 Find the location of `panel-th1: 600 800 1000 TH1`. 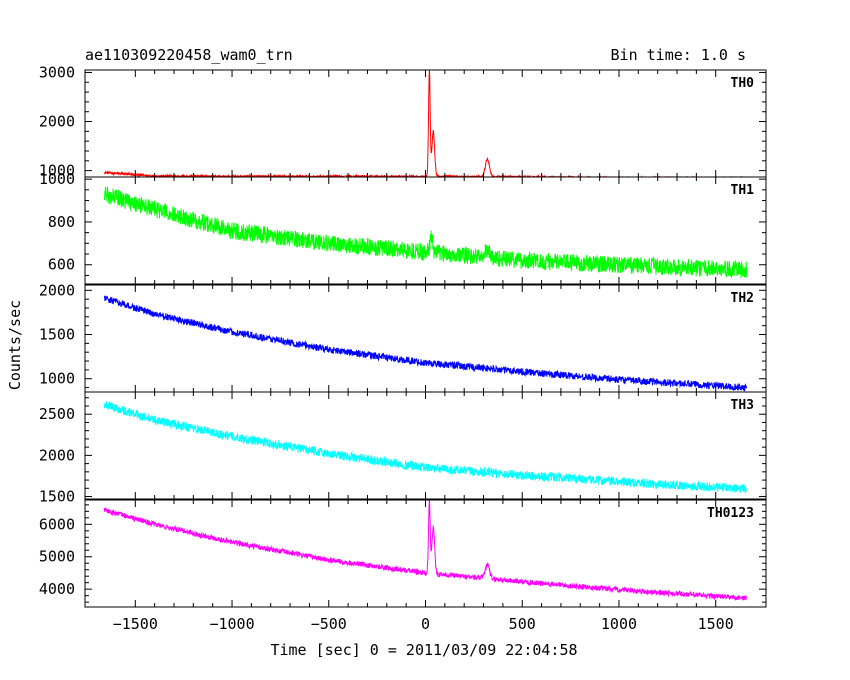

panel-th1: 600 800 1000 TH1 is located at coordinates (403, 227).